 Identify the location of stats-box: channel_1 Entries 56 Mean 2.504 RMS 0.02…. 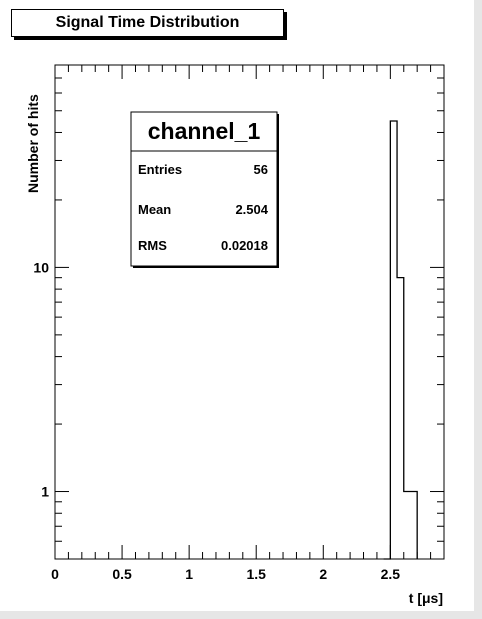
(204, 189).